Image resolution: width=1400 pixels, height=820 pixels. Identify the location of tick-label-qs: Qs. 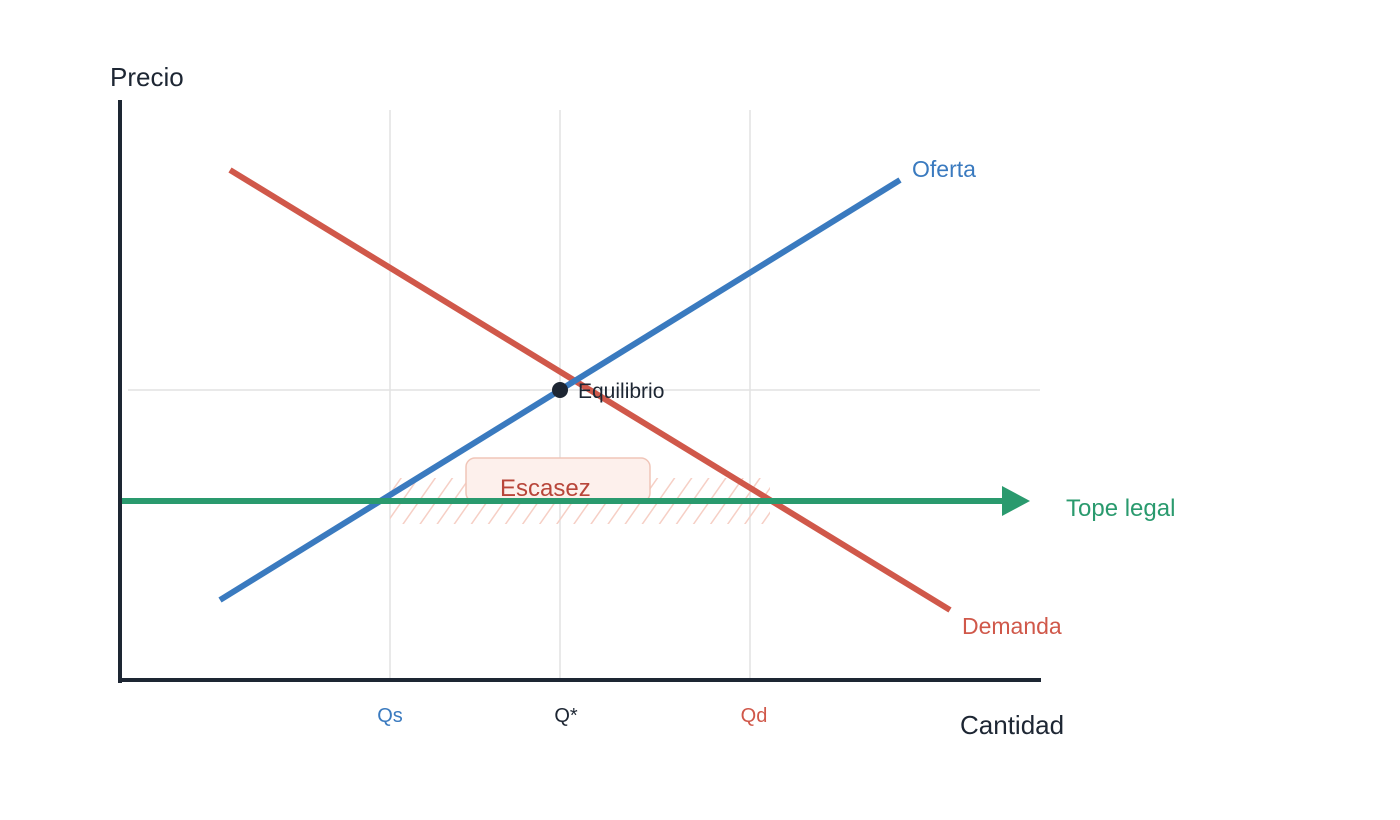
(390, 716).